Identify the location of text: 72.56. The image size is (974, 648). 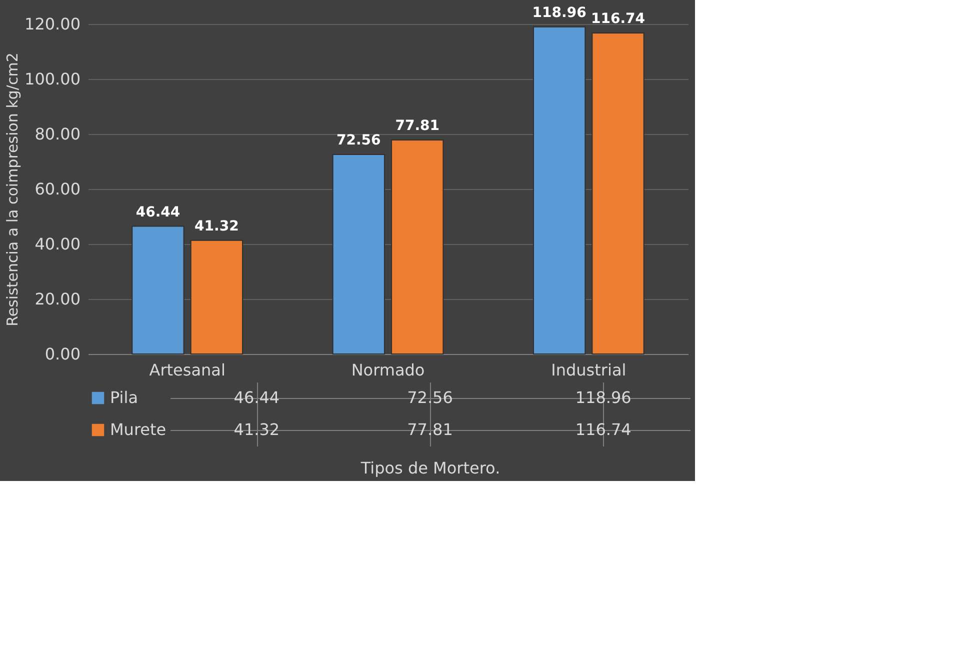
(358, 140).